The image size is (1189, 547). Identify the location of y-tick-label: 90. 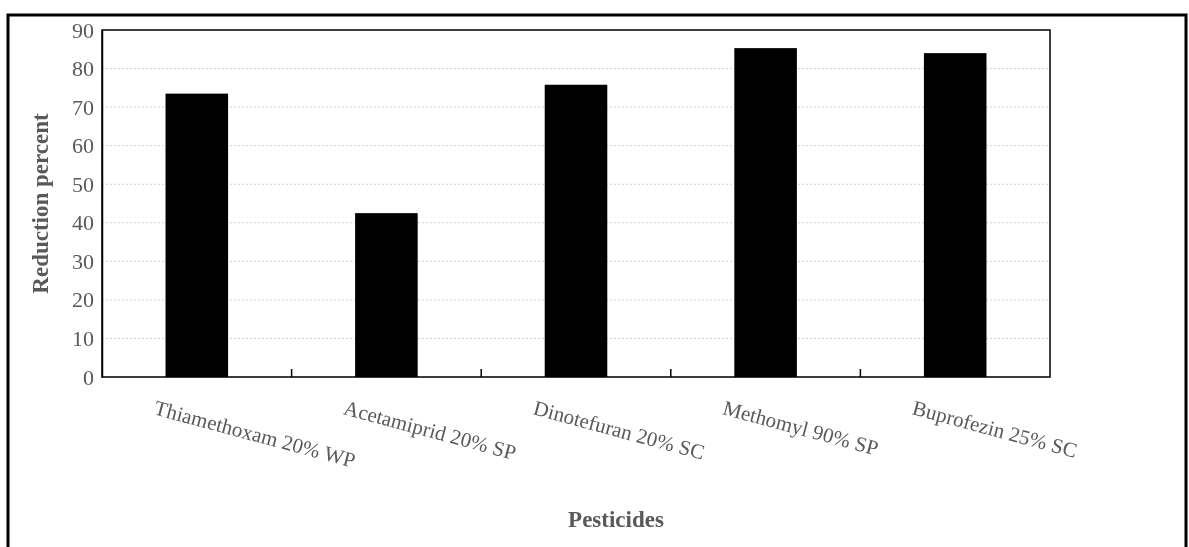
(83, 30).